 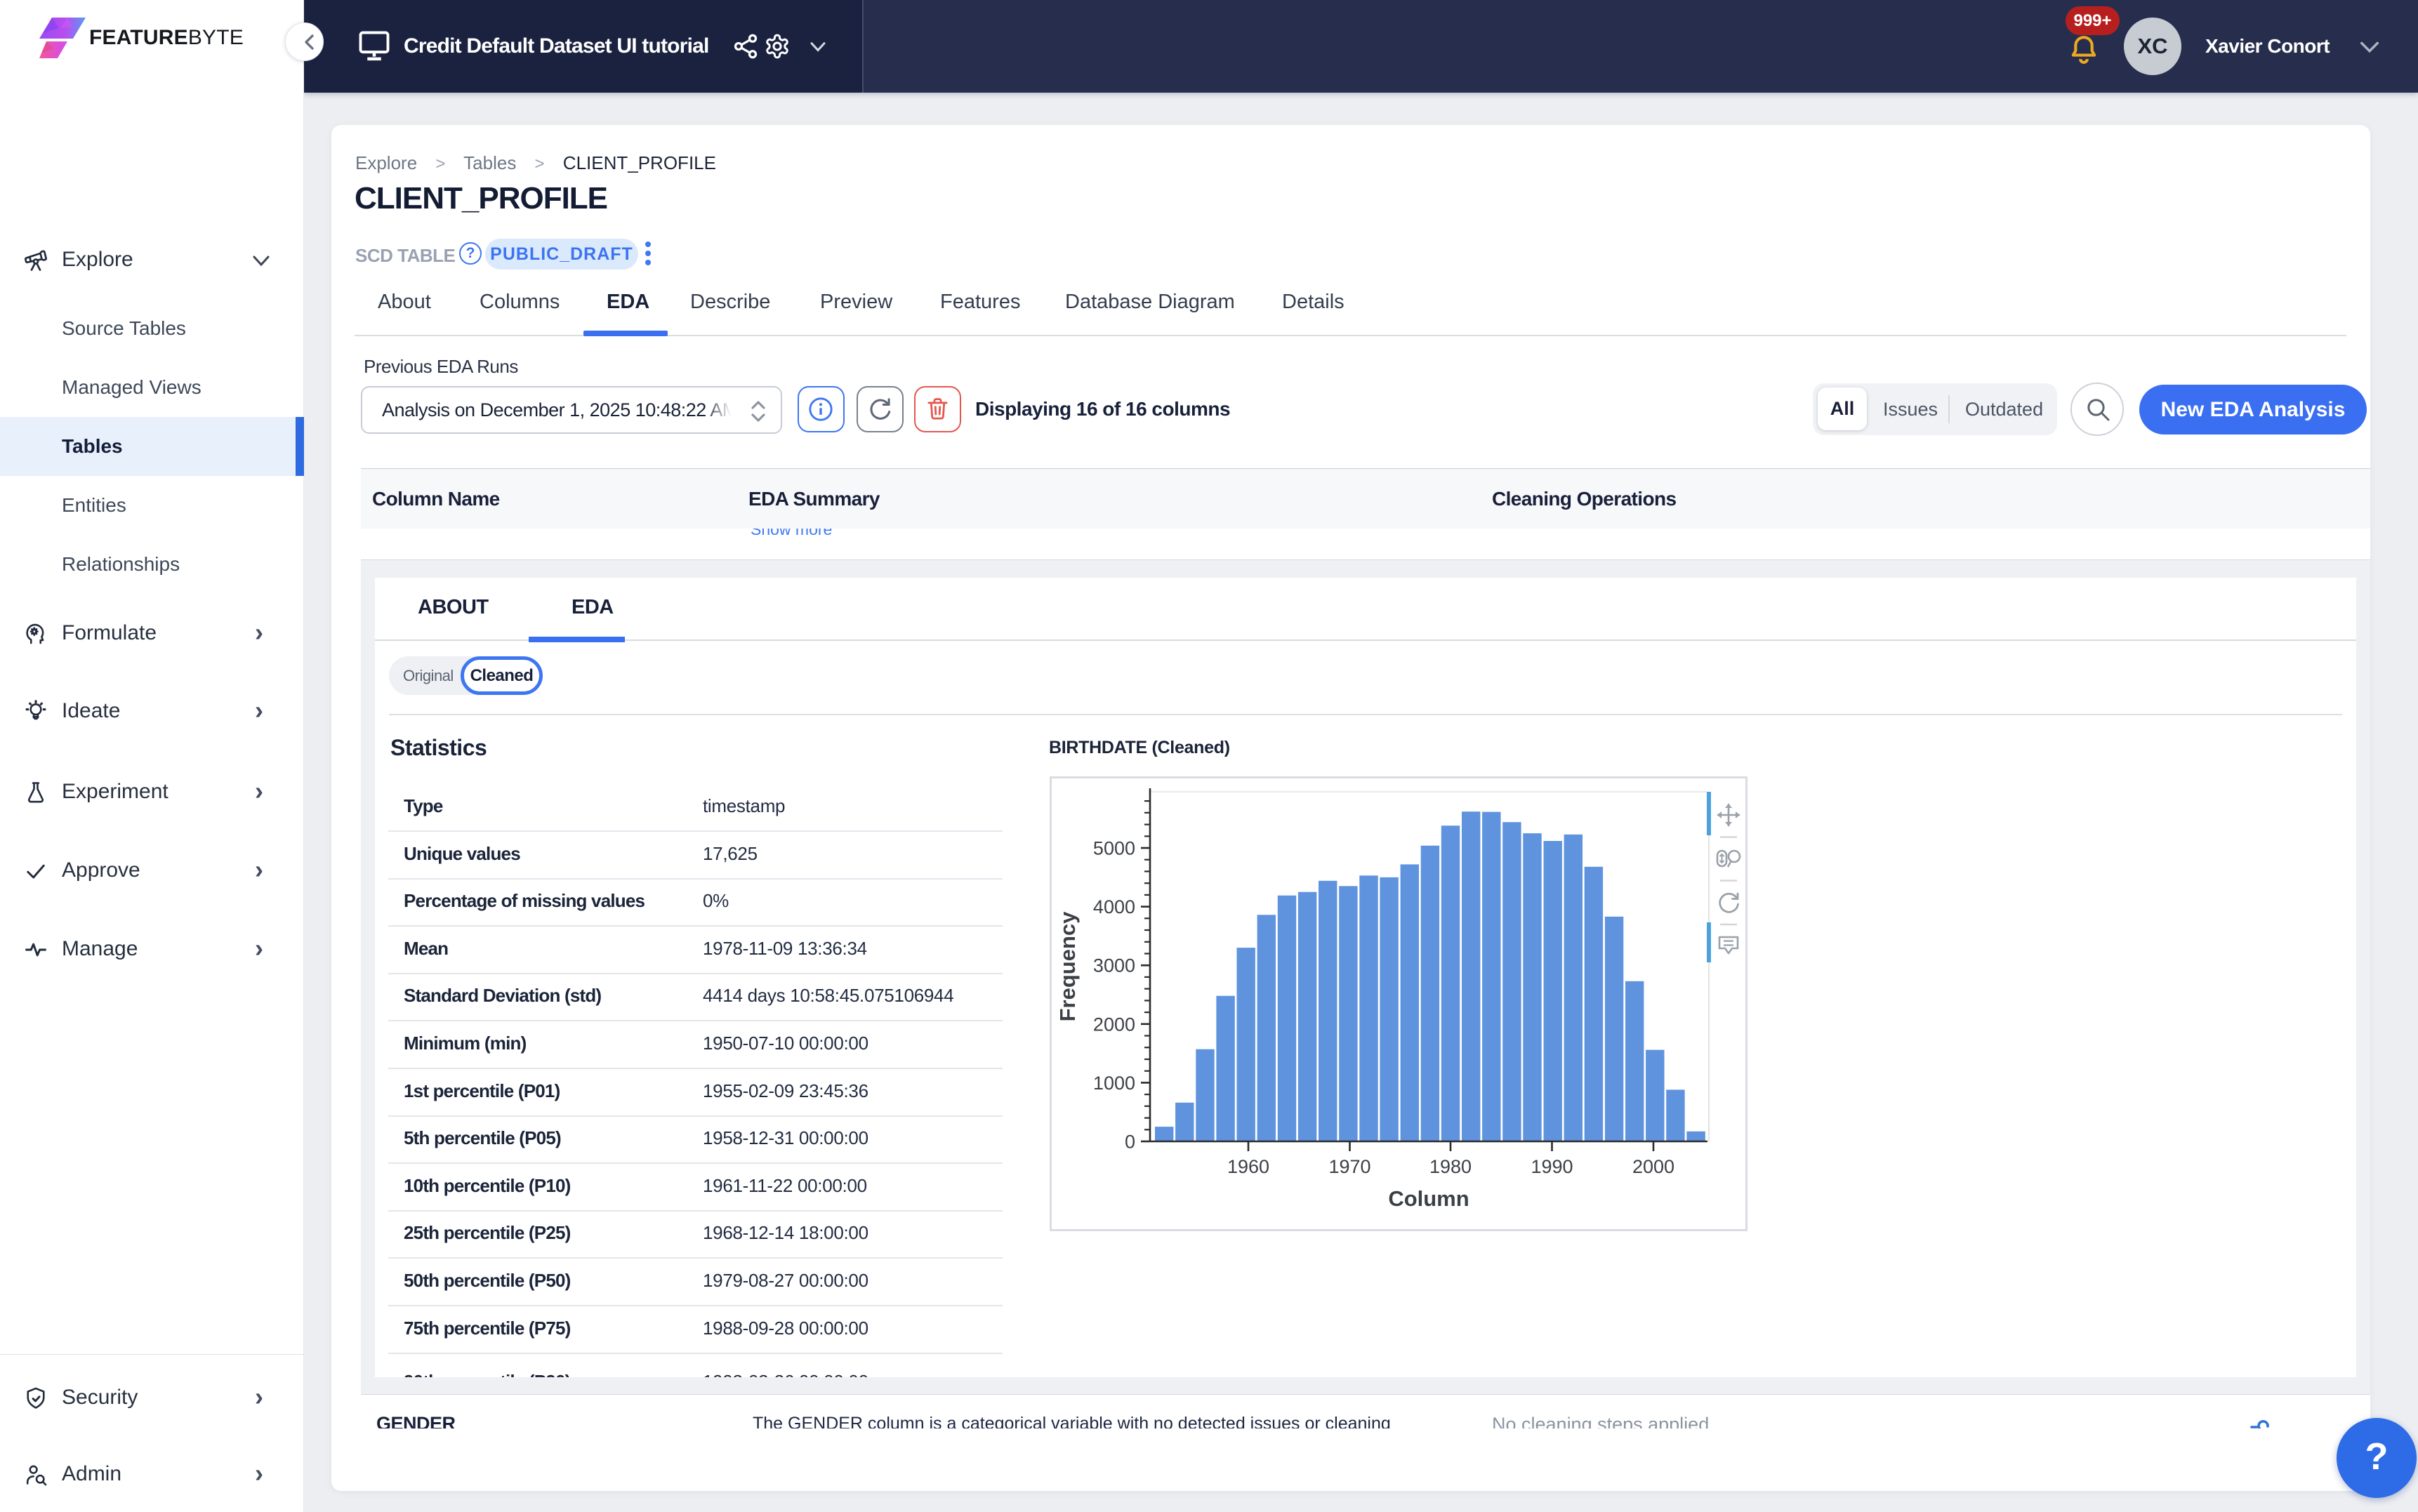 I want to click on svg-text: 5000, so click(x=1114, y=848).